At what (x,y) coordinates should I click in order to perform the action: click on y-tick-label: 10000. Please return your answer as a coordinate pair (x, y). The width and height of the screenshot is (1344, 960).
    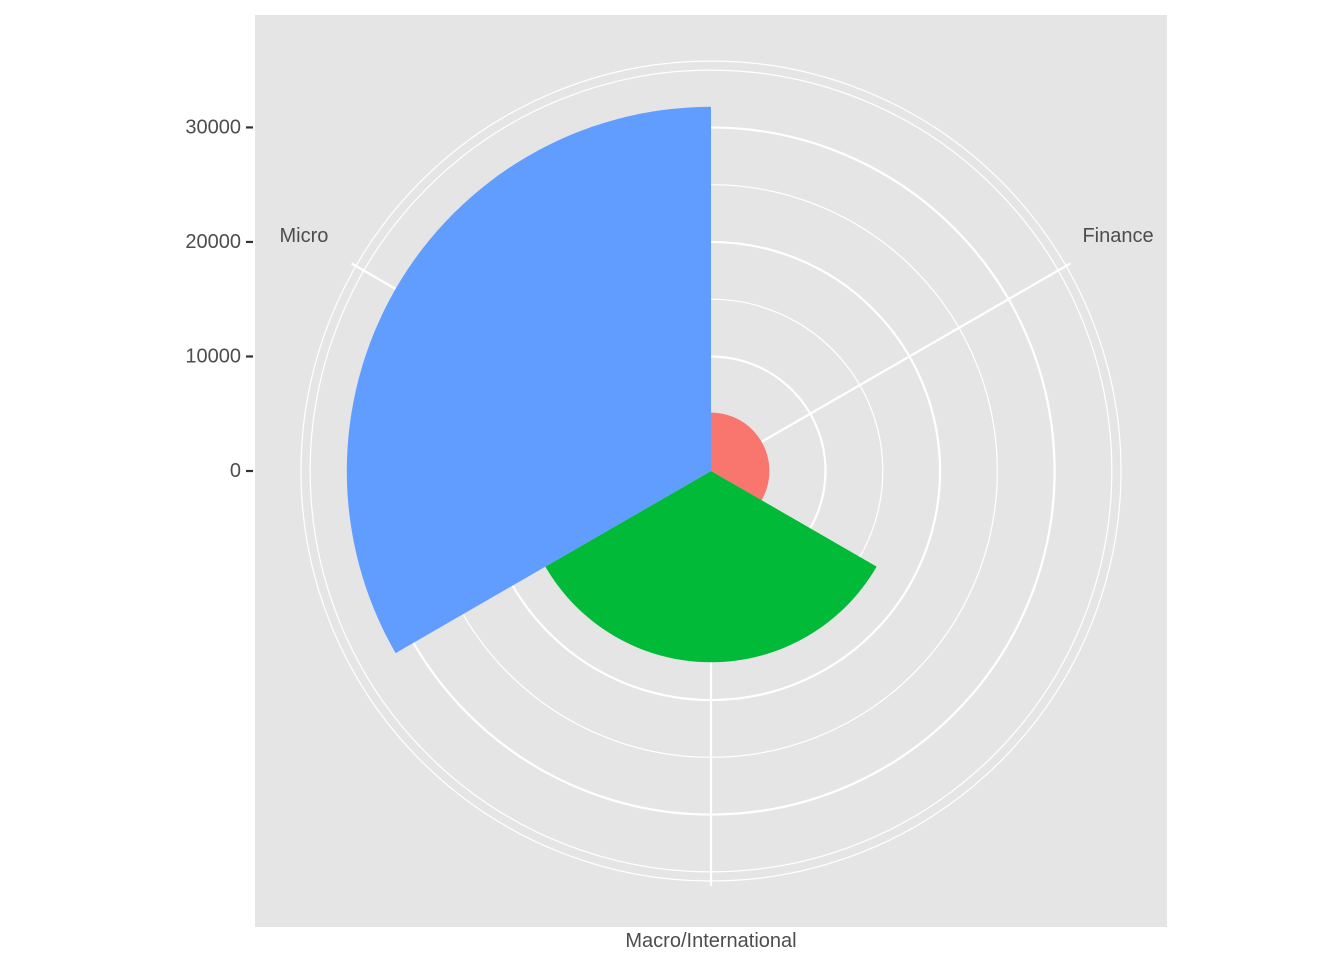
    Looking at the image, I should click on (213, 356).